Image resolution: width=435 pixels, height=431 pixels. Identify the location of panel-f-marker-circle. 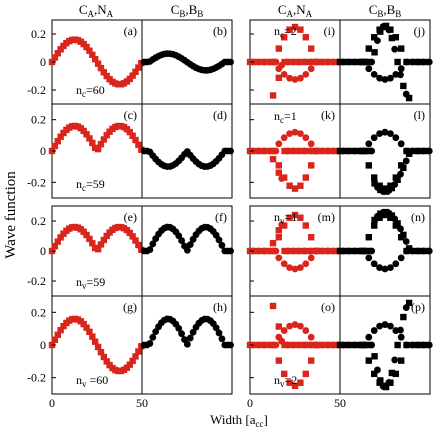
(219, 240).